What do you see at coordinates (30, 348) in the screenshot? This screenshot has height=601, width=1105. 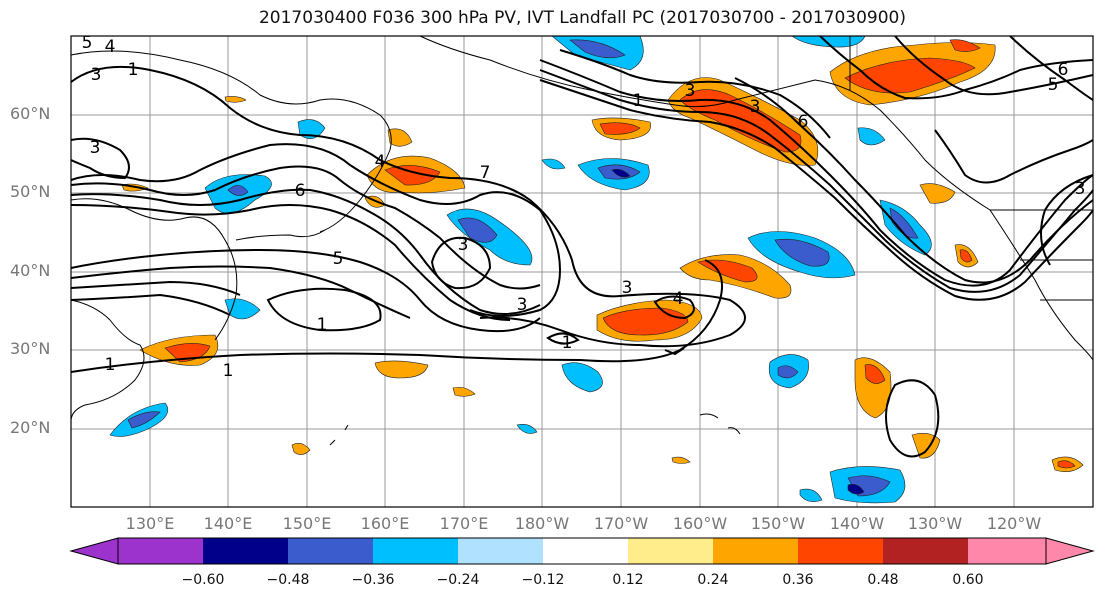 I see `lat-label: 30°N` at bounding box center [30, 348].